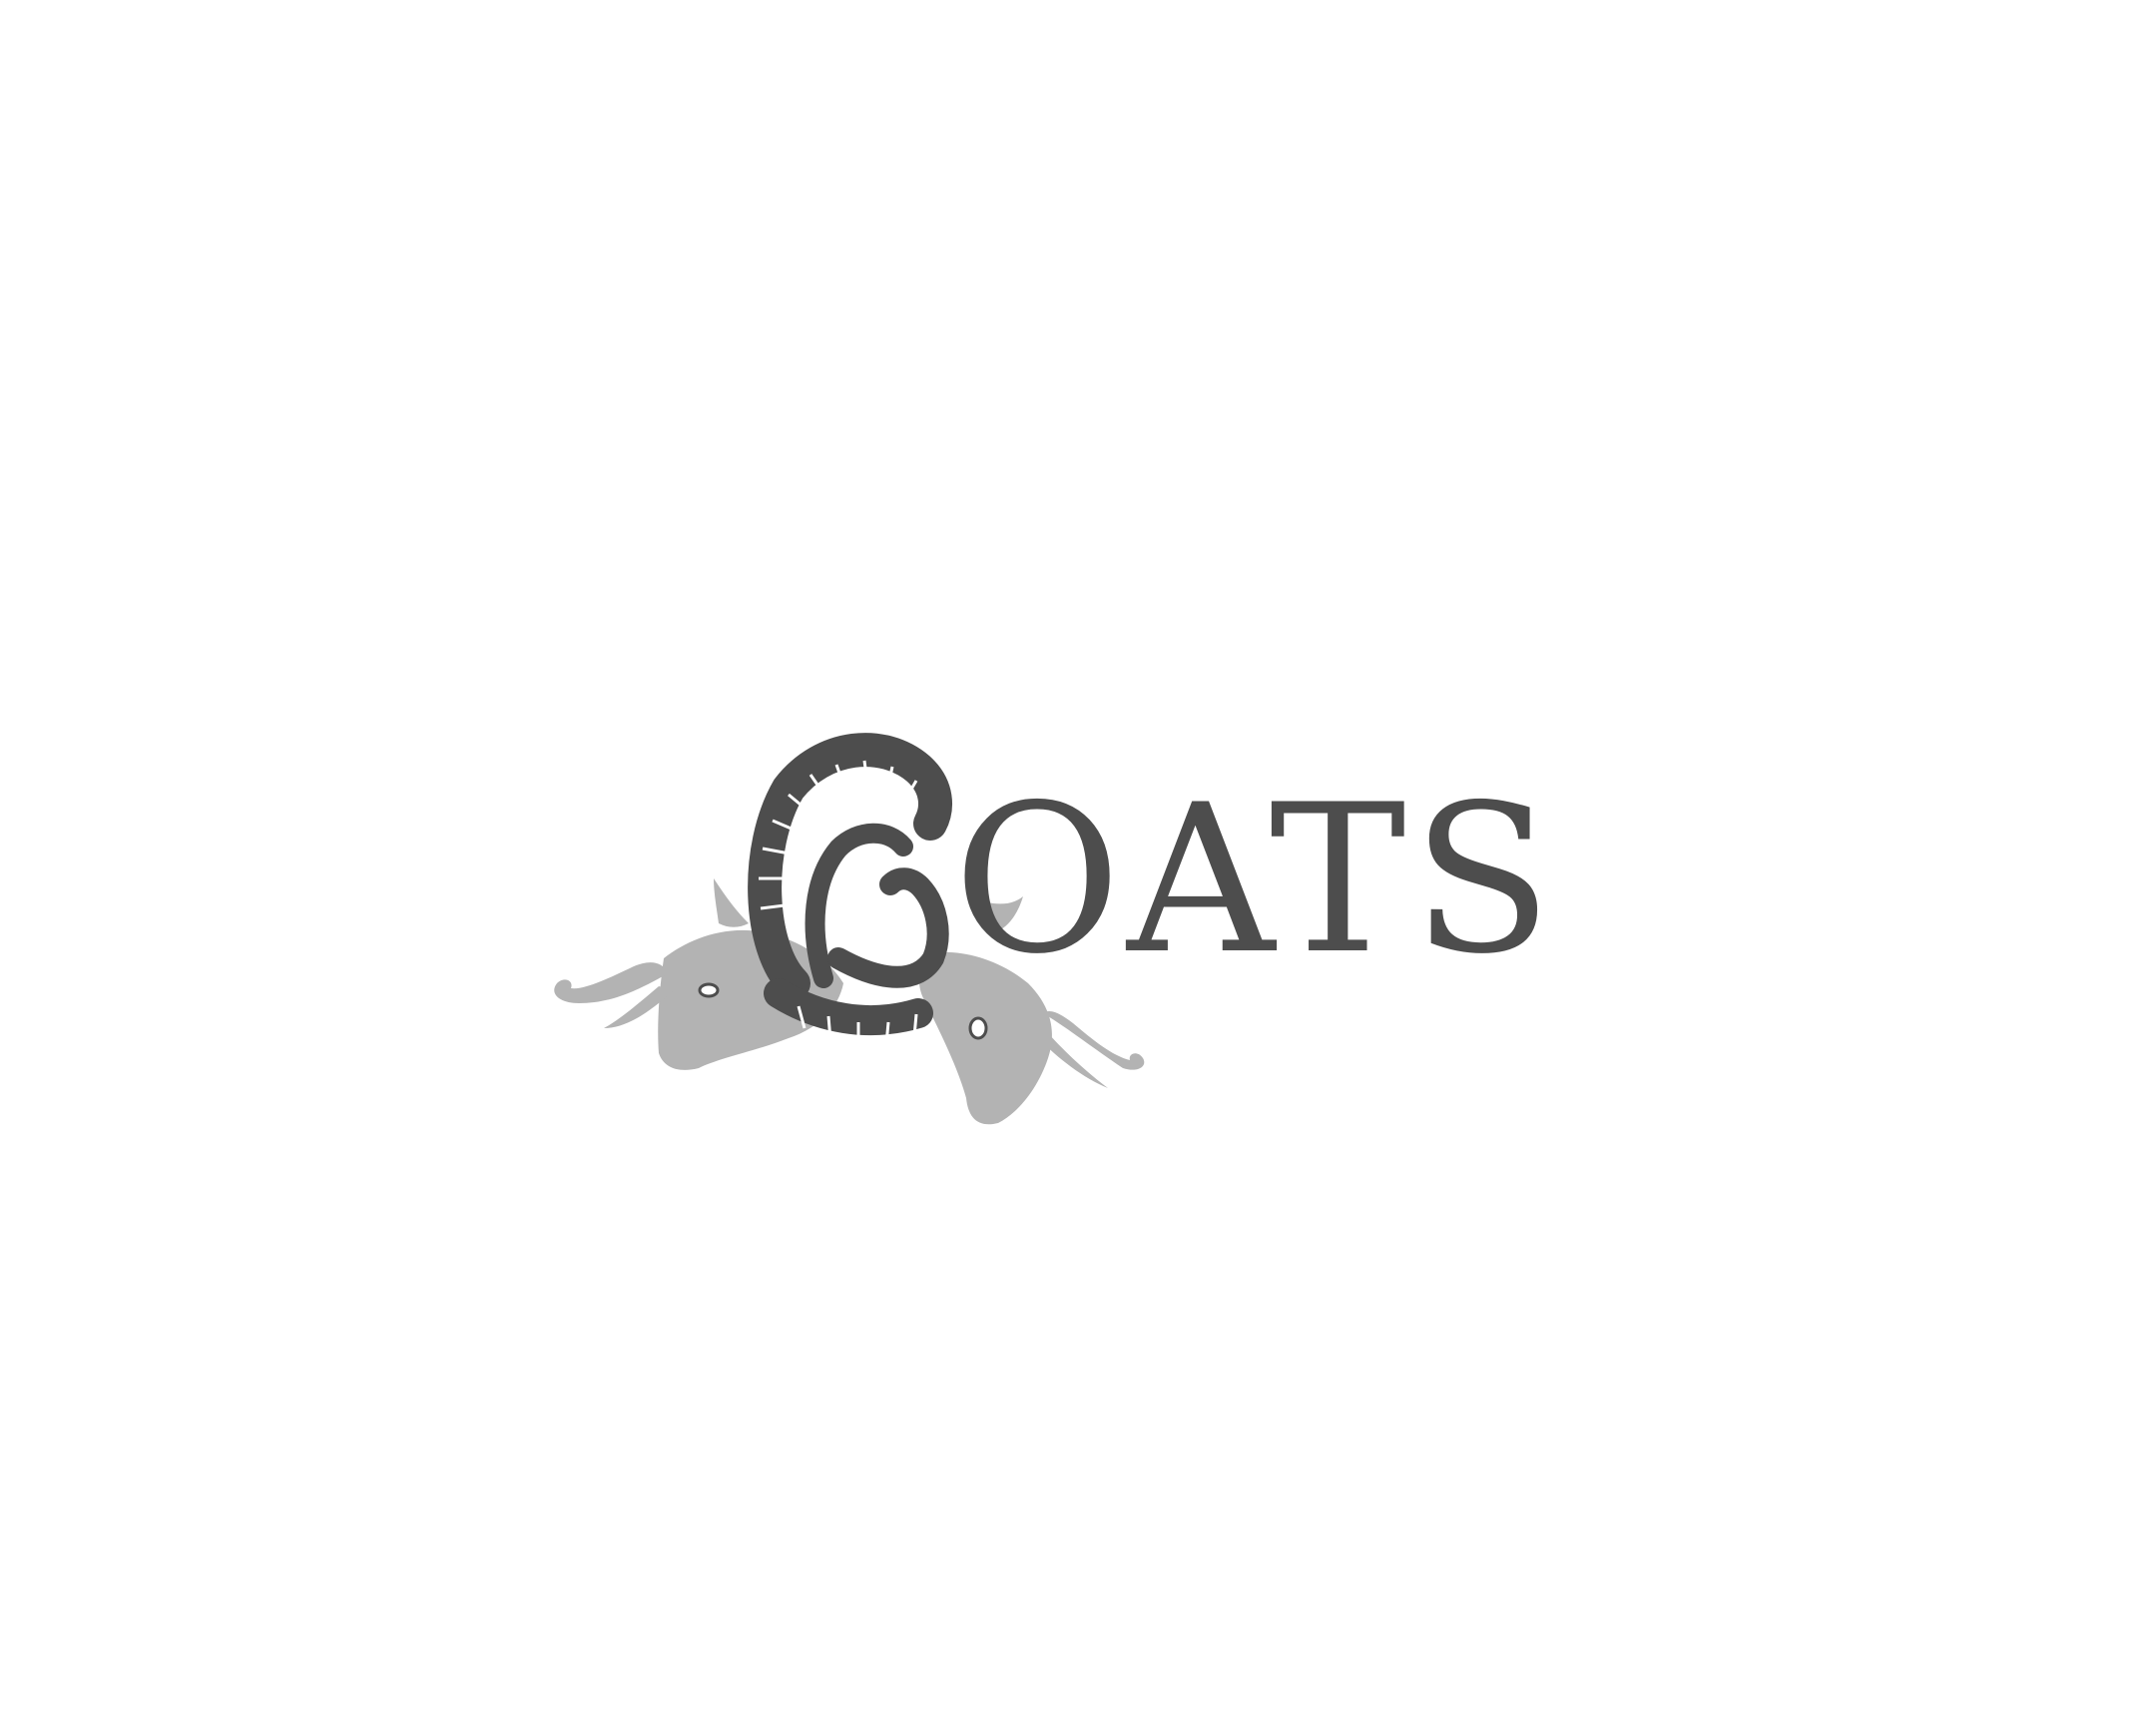 The height and width of the screenshot is (1714, 2156). I want to click on horn-ridges, so click(838, 902).